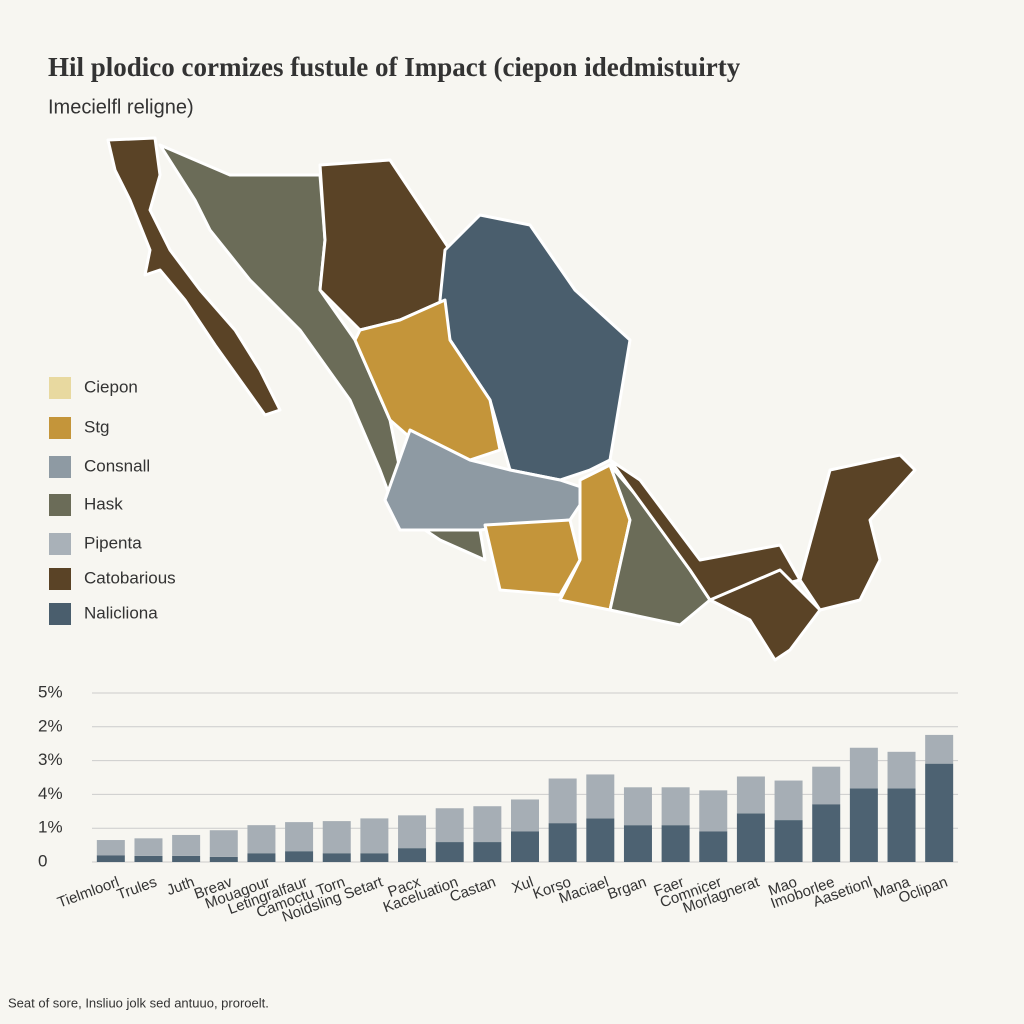 This screenshot has height=1024, width=1024. Describe the element at coordinates (523, 885) in the screenshot. I see `x-tick-label: Xul` at that location.